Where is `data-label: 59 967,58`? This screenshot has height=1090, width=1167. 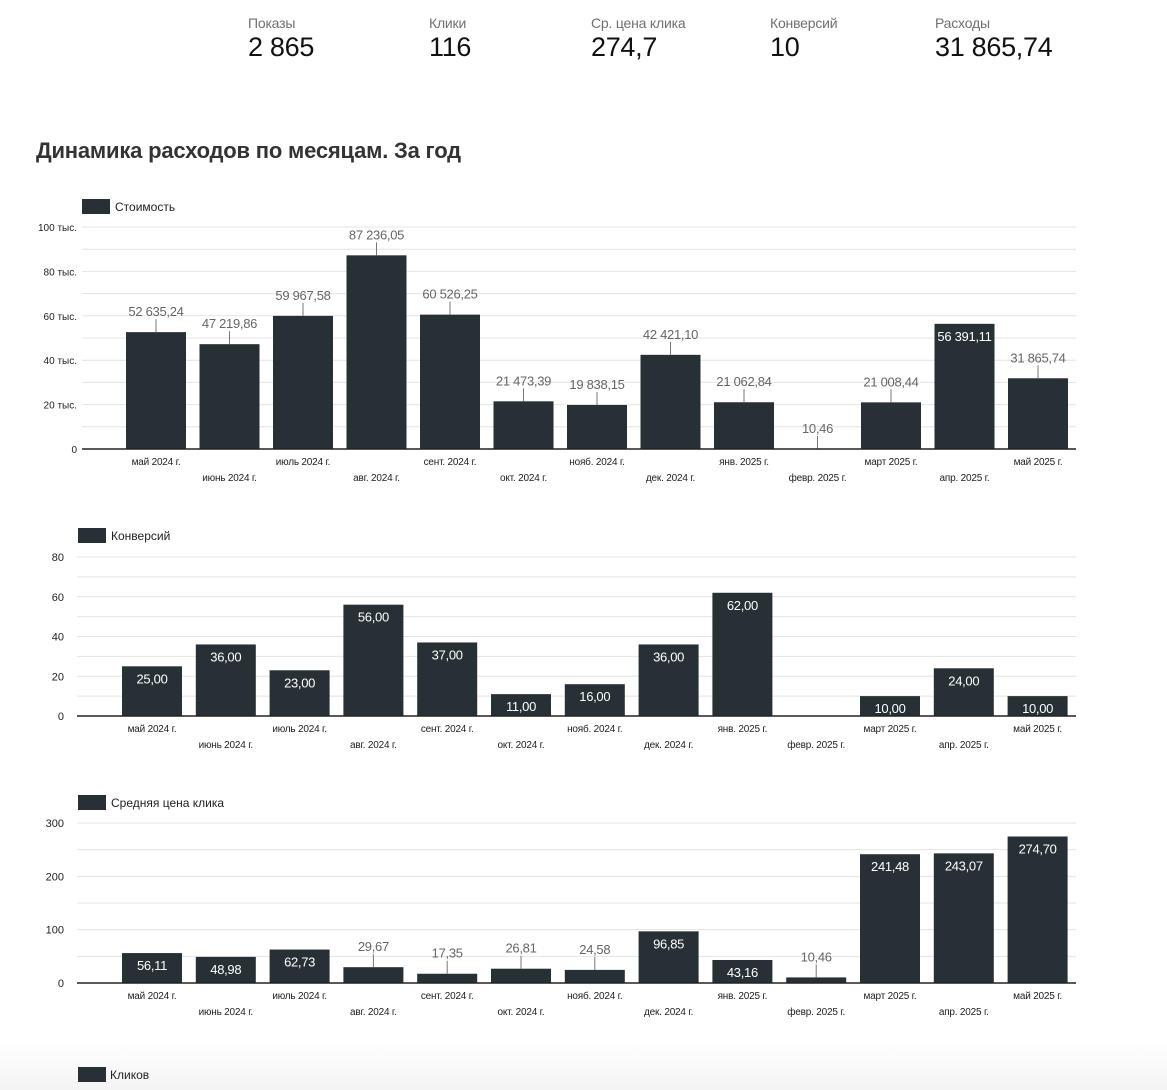
data-label: 59 967,58 is located at coordinates (302, 295).